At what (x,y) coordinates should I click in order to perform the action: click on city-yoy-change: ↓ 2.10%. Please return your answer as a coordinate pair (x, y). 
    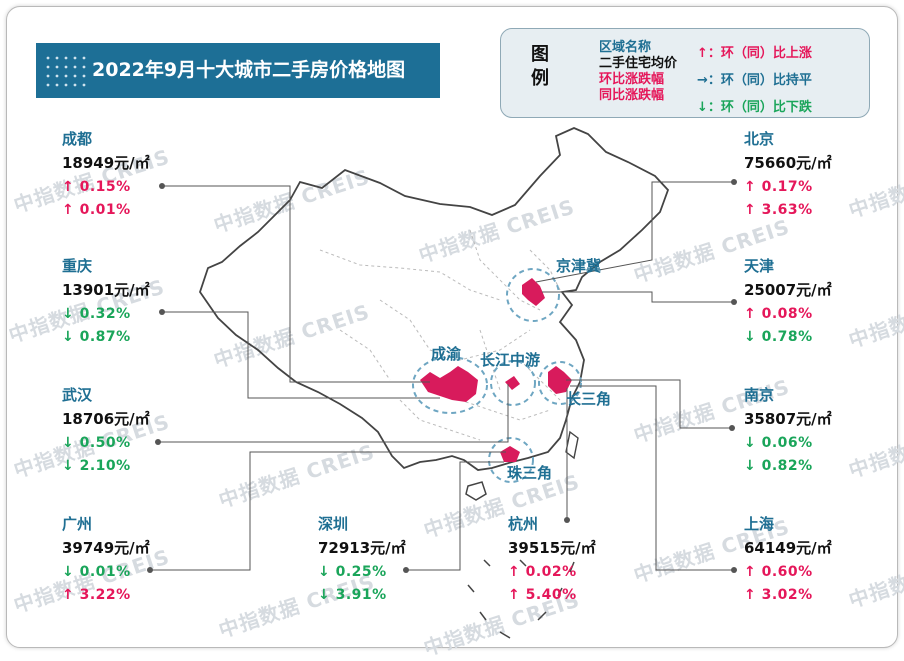
    Looking at the image, I should click on (96, 466).